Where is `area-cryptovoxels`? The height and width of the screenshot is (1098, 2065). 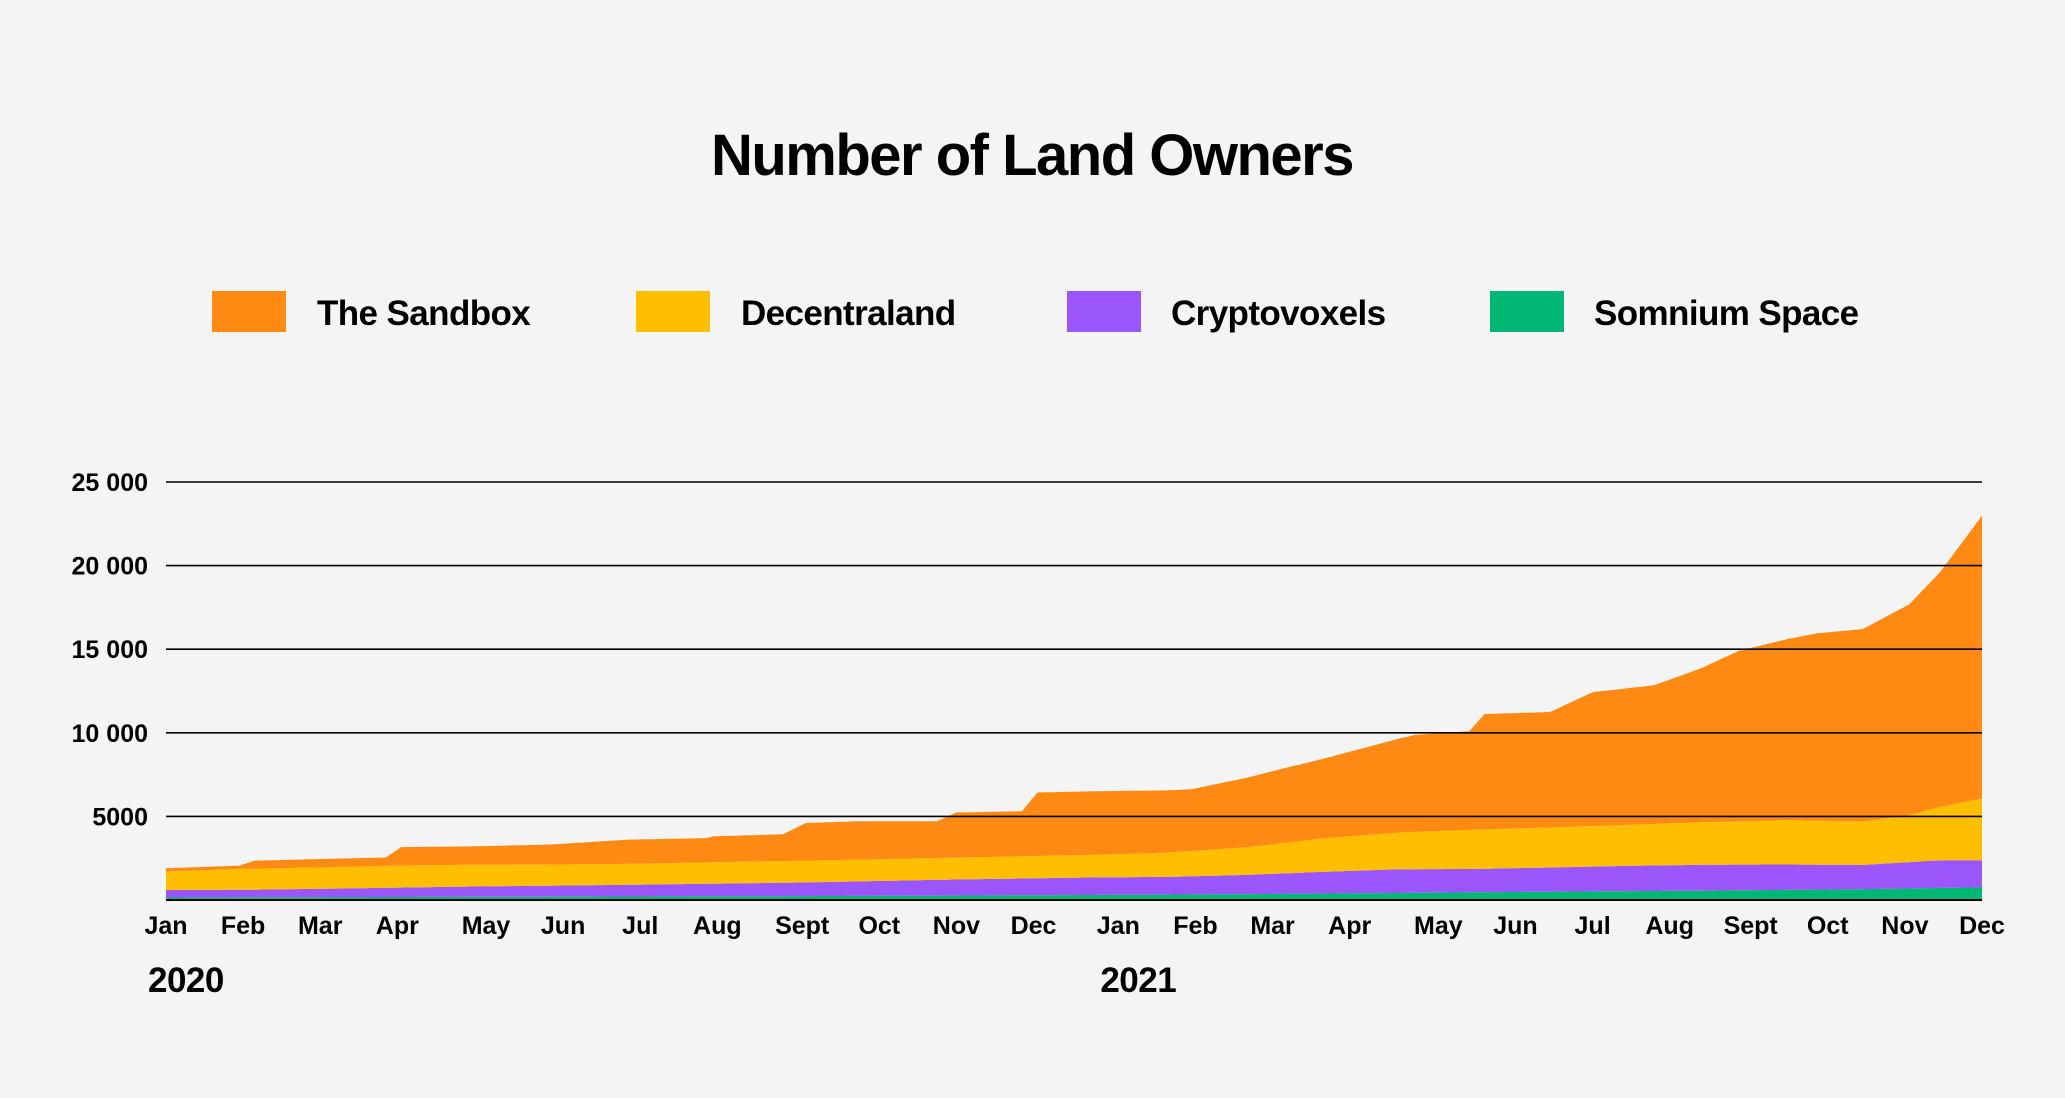
area-cryptovoxels is located at coordinates (1074, 879).